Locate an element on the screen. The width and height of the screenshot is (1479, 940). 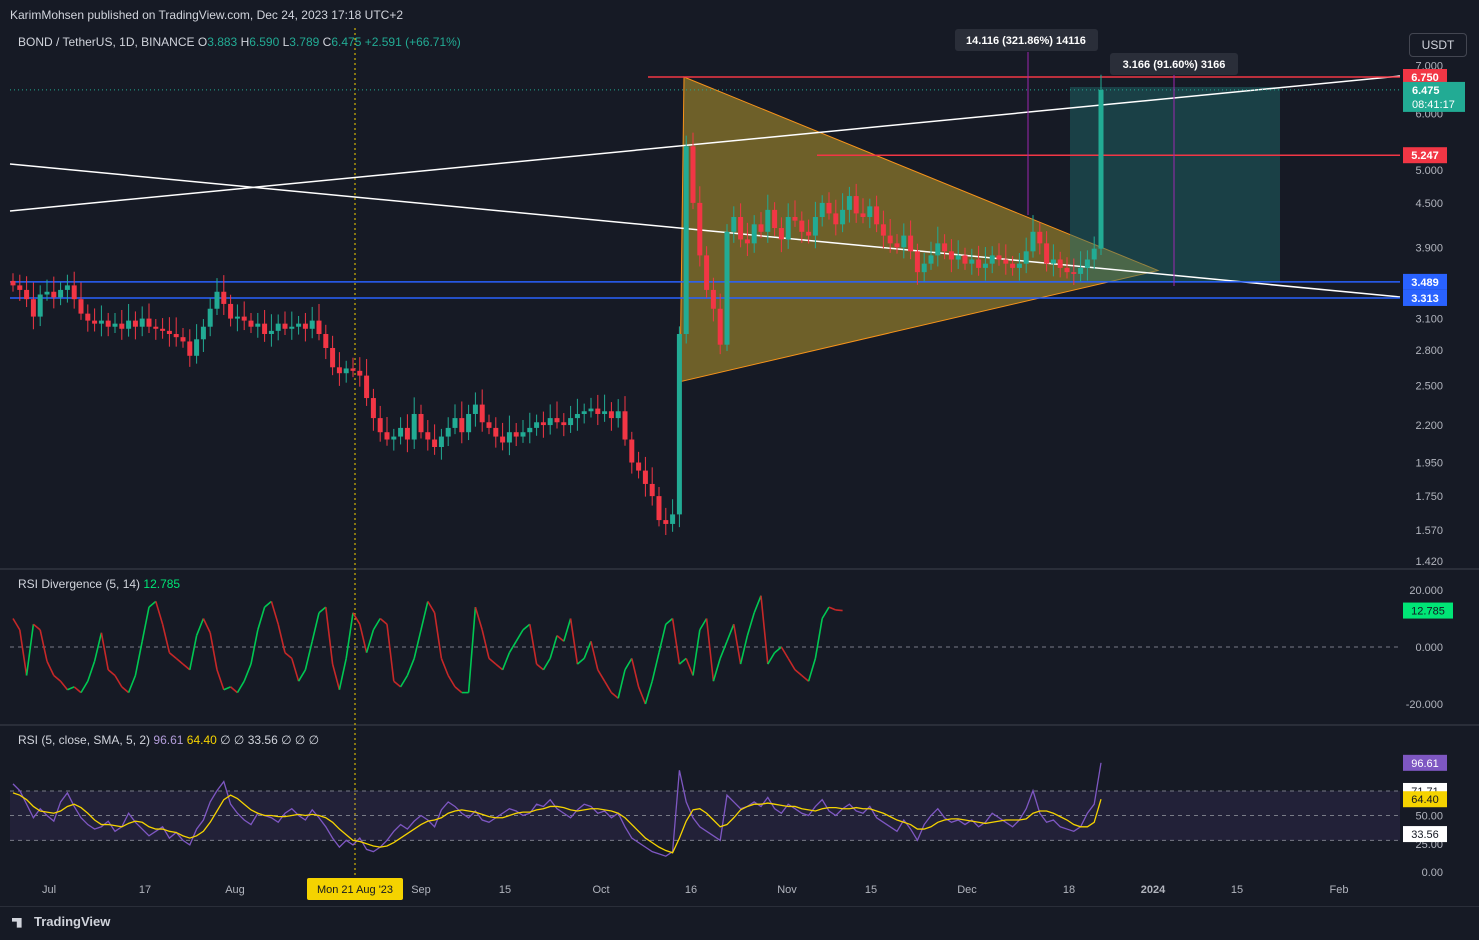
price-axis-tag is located at coordinates (1425, 297).